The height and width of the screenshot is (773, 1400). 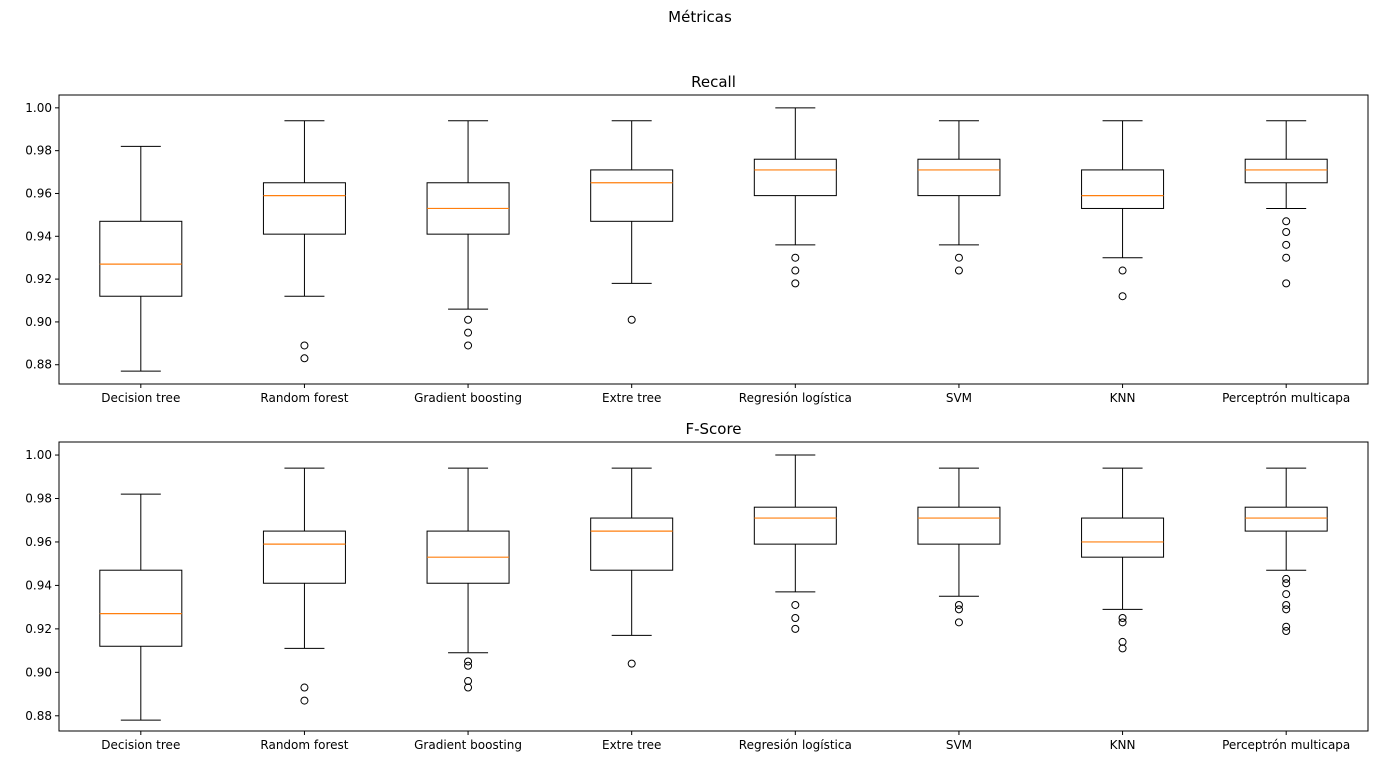 What do you see at coordinates (713, 429) in the screenshot?
I see `subplot-title: F-Score` at bounding box center [713, 429].